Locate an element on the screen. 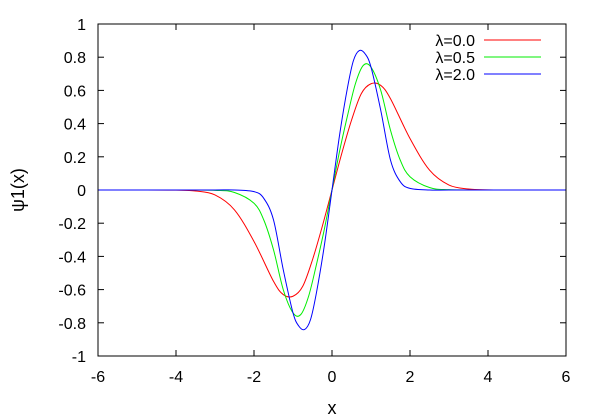 Image resolution: width=600 pixels, height=420 pixels. y-tick-label: 0.6 is located at coordinates (75, 91).